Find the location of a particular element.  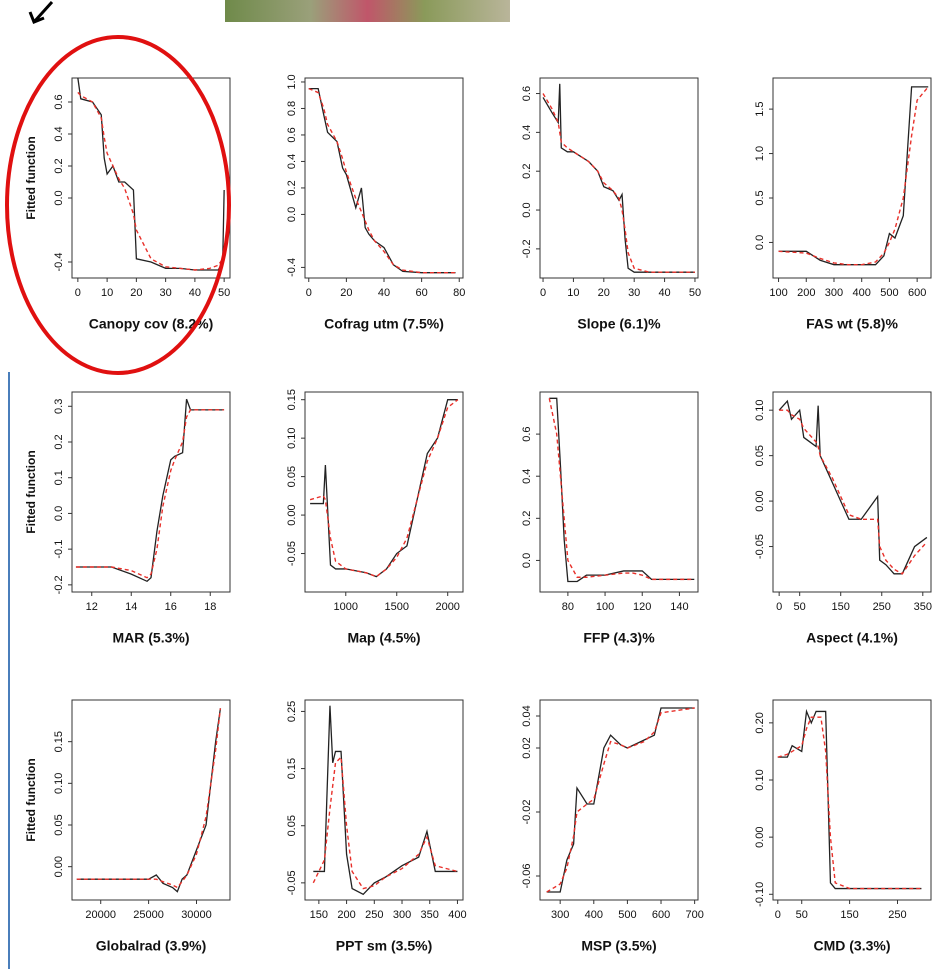

x-tick-label: 40 is located at coordinates (384, 293).